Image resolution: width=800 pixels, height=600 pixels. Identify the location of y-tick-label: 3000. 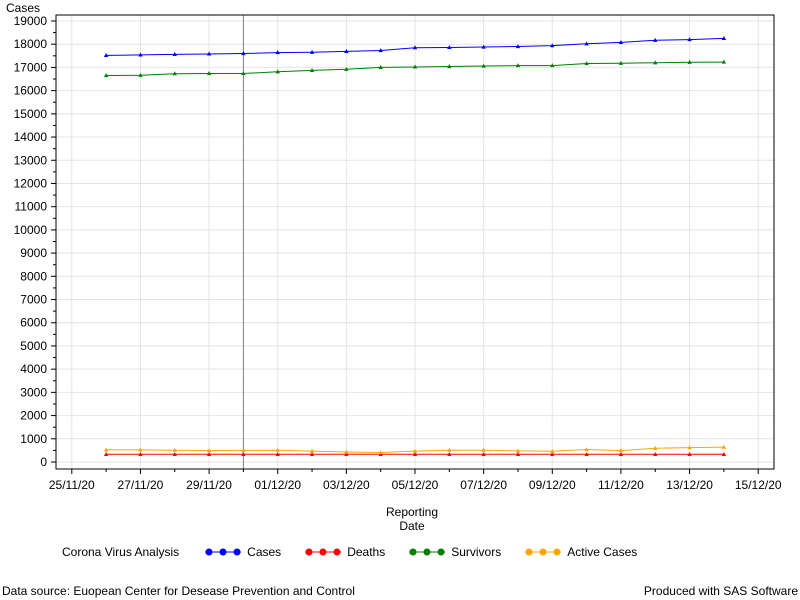
(33, 392).